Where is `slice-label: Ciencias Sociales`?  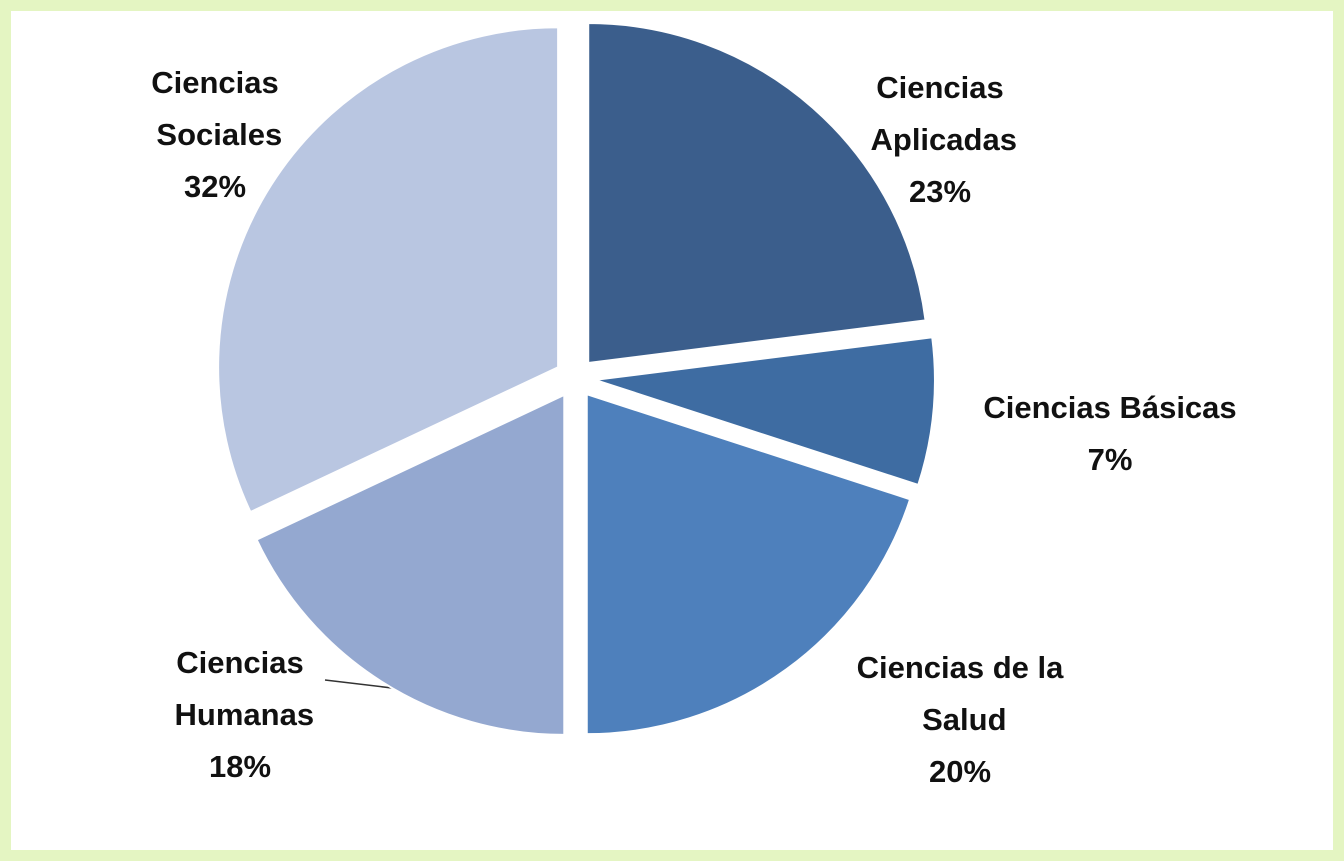
slice-label: Ciencias Sociales is located at coordinates (215, 108).